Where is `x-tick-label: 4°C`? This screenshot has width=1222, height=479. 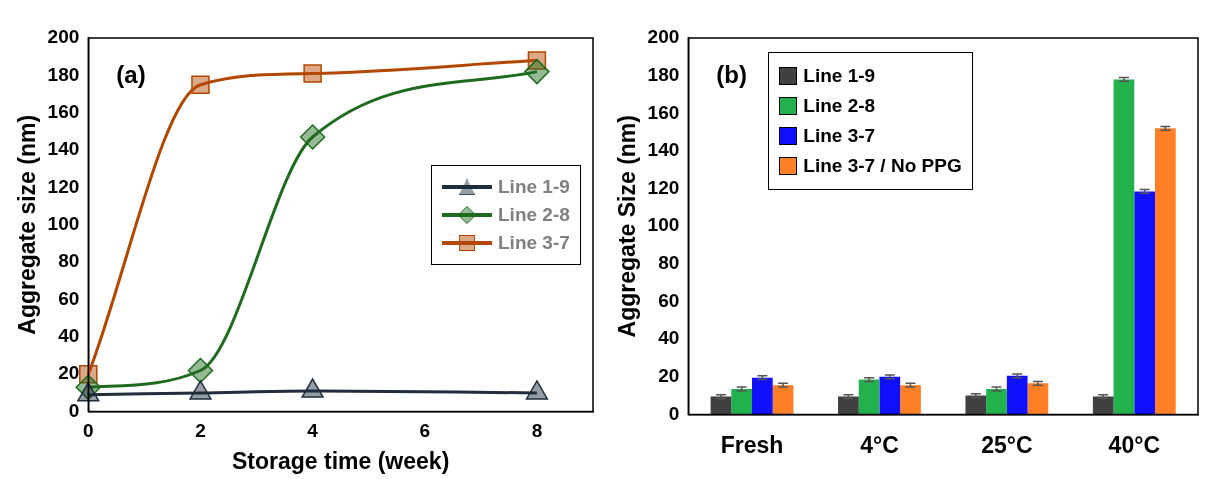
x-tick-label: 4°C is located at coordinates (879, 444).